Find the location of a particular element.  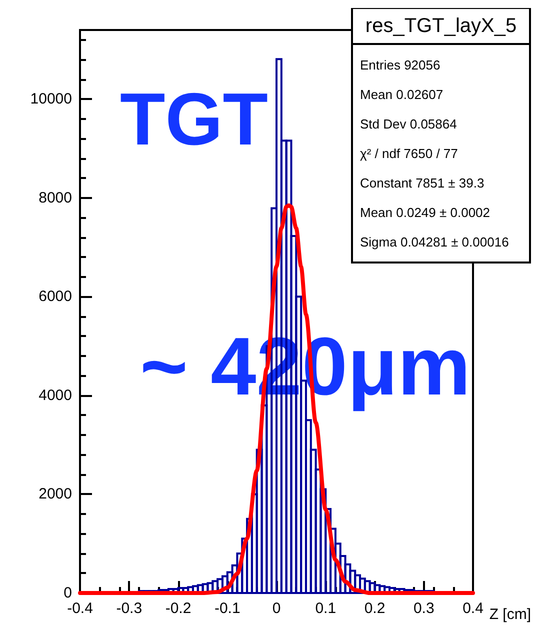

x-tick-label: 0.4 is located at coordinates (473, 608).